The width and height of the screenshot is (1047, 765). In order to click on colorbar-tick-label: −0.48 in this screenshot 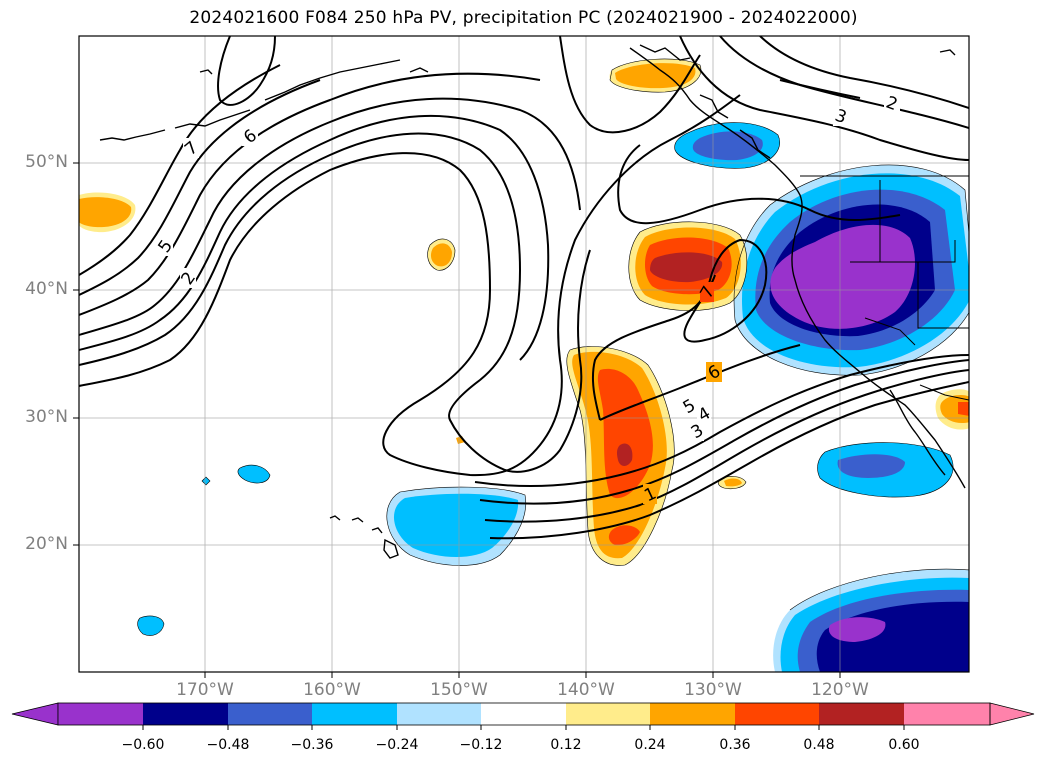, I will do `click(228, 745)`.